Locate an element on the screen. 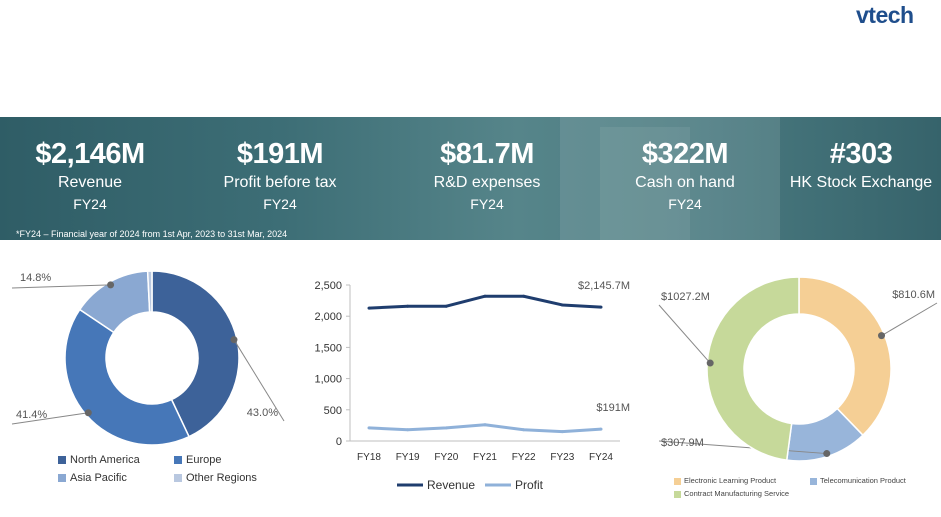 Image resolution: width=941 pixels, height=517 pixels. series-line-revenue is located at coordinates (485, 302).